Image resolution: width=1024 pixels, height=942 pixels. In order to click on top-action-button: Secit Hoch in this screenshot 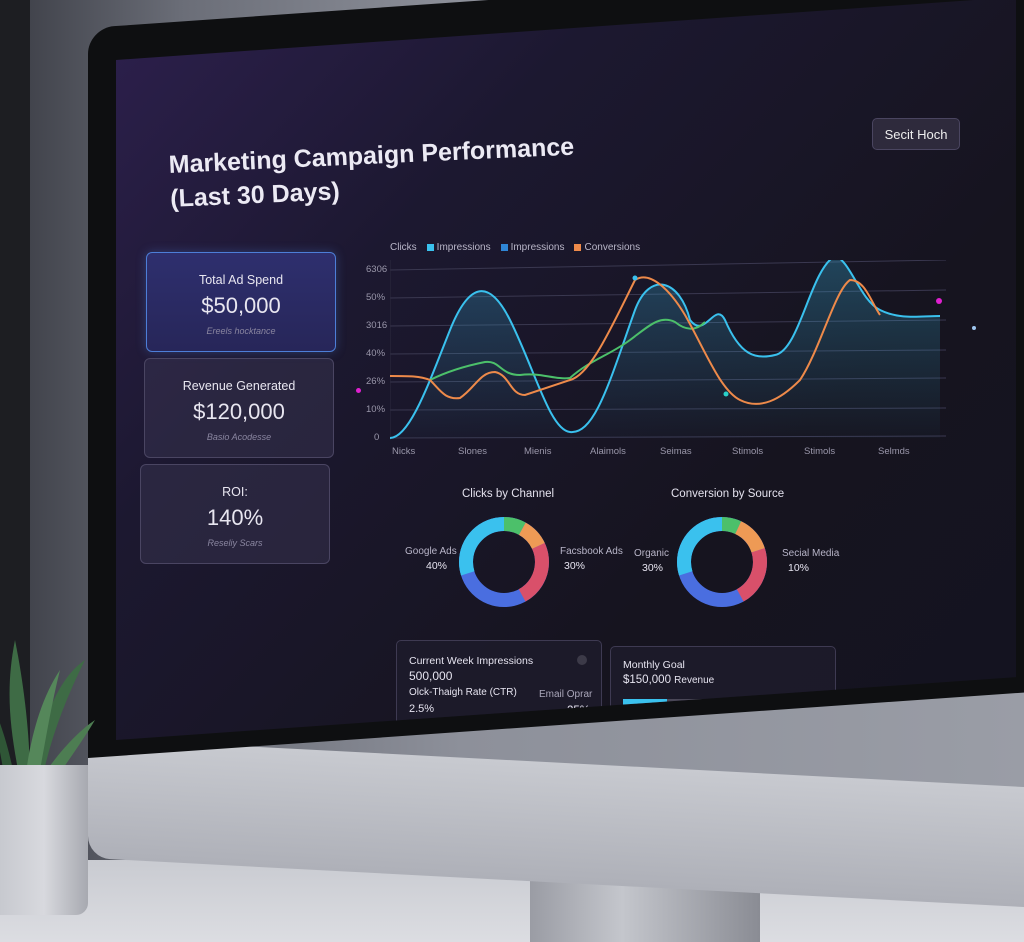, I will do `click(916, 134)`.